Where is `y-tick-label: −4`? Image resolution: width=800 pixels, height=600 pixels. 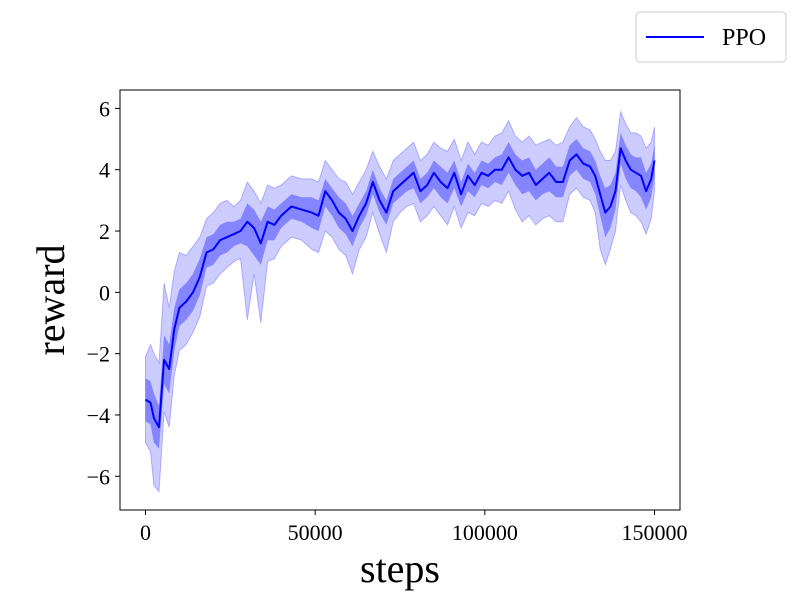 y-tick-label: −4 is located at coordinates (98, 415).